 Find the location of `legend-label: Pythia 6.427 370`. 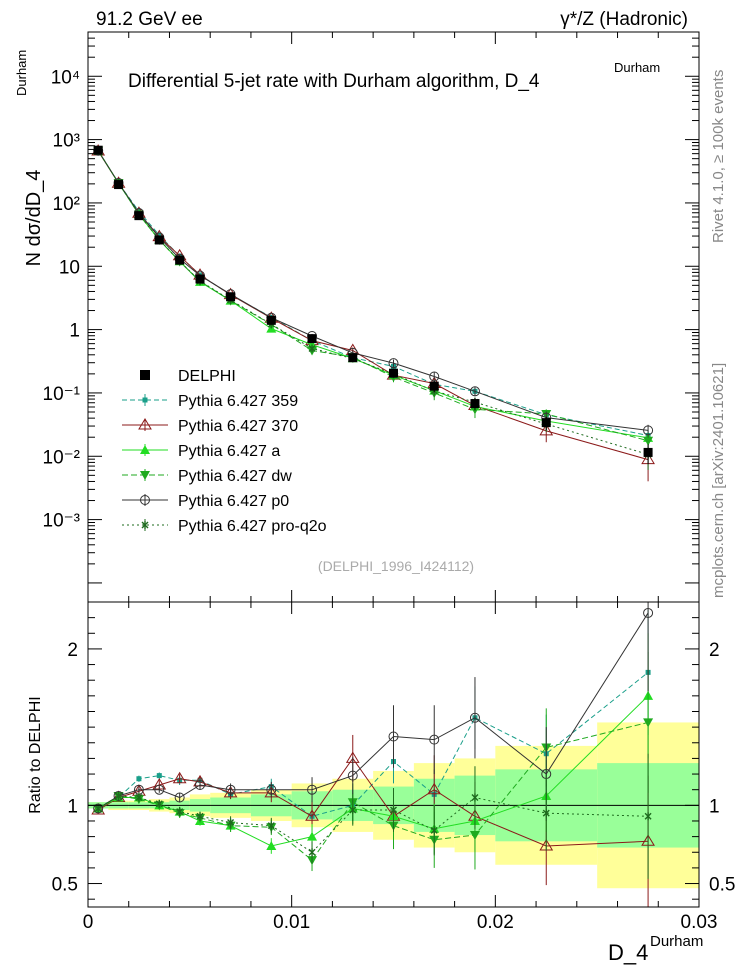

legend-label: Pythia 6.427 370 is located at coordinates (238, 426).